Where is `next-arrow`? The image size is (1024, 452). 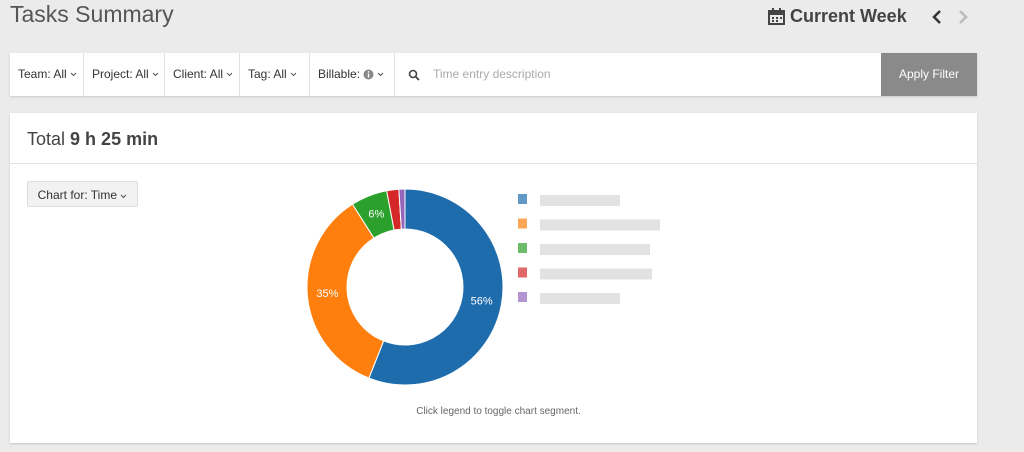
next-arrow is located at coordinates (963, 17).